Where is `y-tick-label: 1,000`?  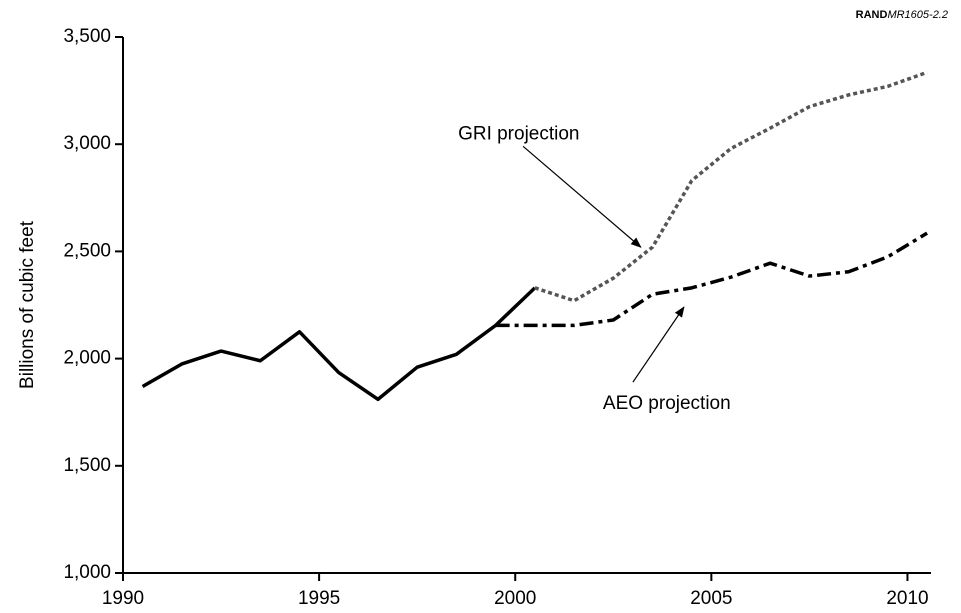 y-tick-label: 1,000 is located at coordinates (87, 572).